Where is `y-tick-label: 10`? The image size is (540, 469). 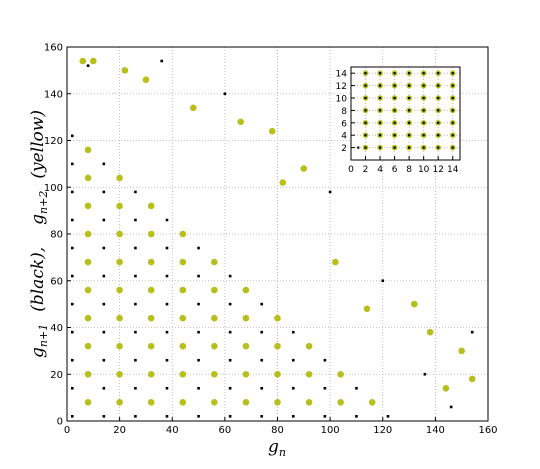
y-tick-label: 10 is located at coordinates (342, 100).